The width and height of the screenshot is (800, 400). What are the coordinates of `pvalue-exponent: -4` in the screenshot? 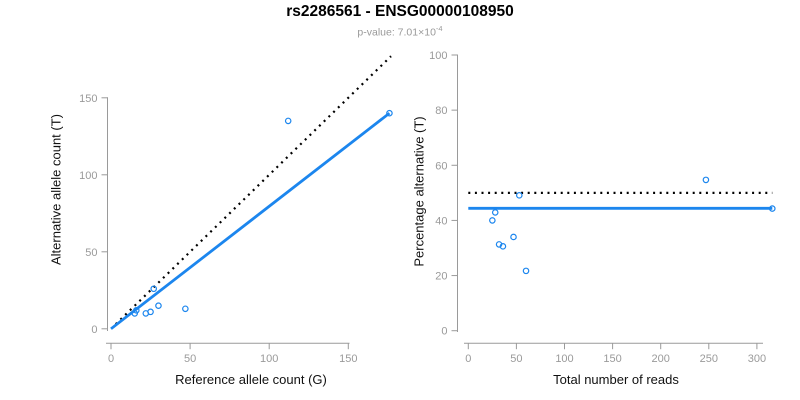 It's located at (439, 28).